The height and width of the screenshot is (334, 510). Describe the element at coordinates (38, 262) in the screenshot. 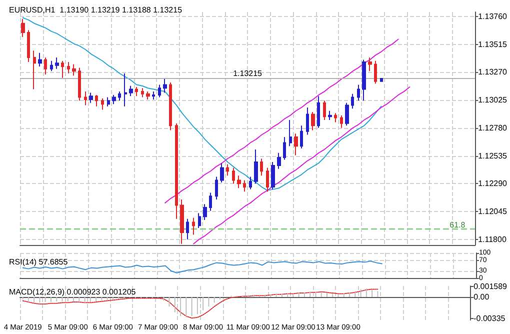

I see `text: RSI(14) 57.6855` at that location.